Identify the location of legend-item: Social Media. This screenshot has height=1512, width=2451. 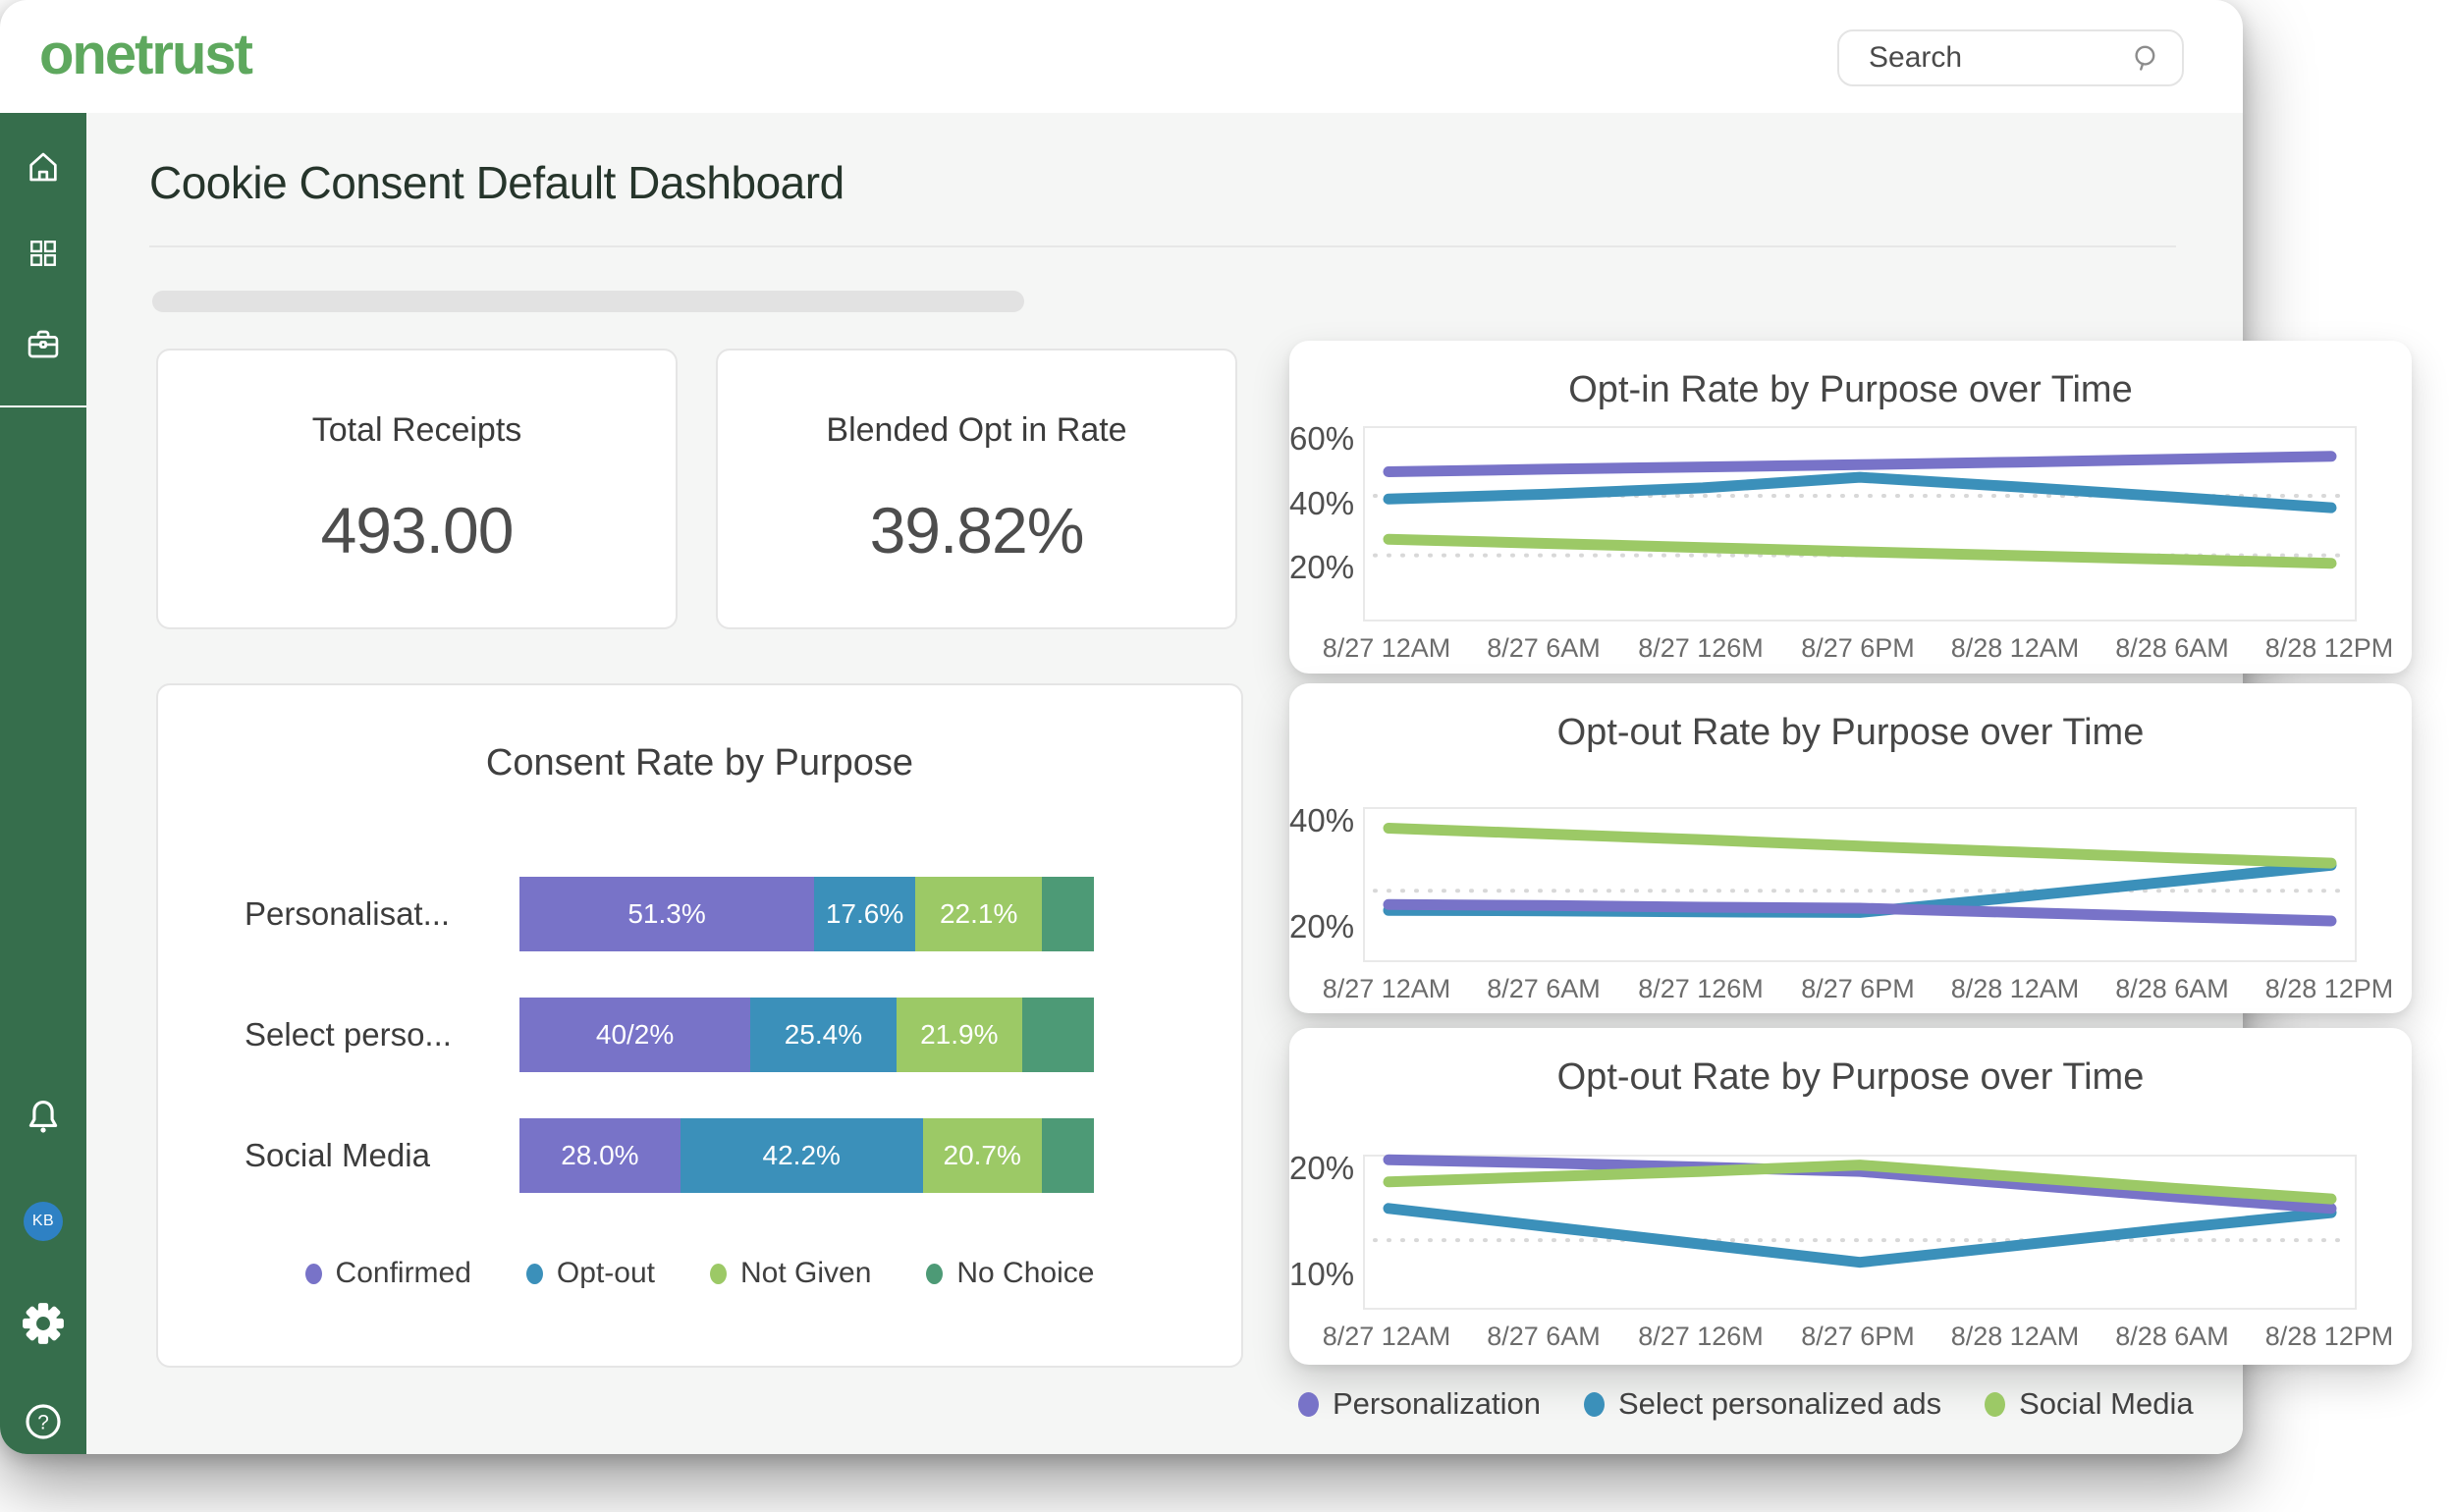
(2089, 1404).